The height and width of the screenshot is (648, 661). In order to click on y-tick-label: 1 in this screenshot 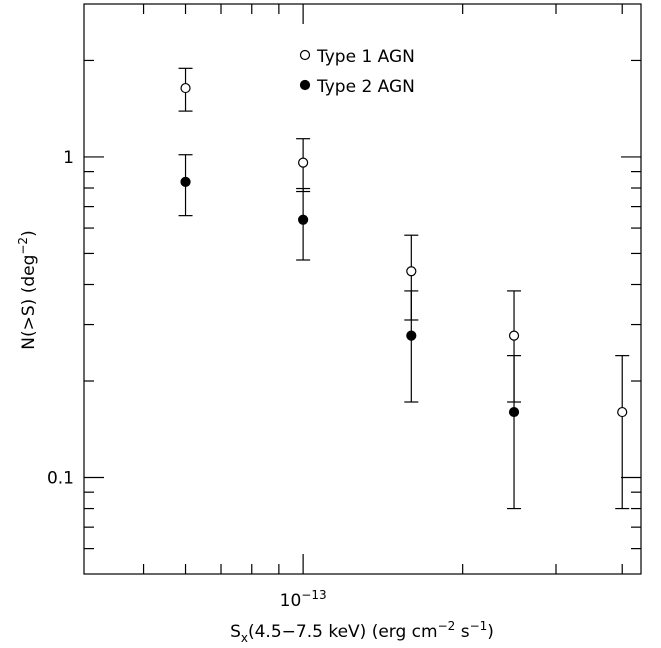, I will do `click(68, 158)`.